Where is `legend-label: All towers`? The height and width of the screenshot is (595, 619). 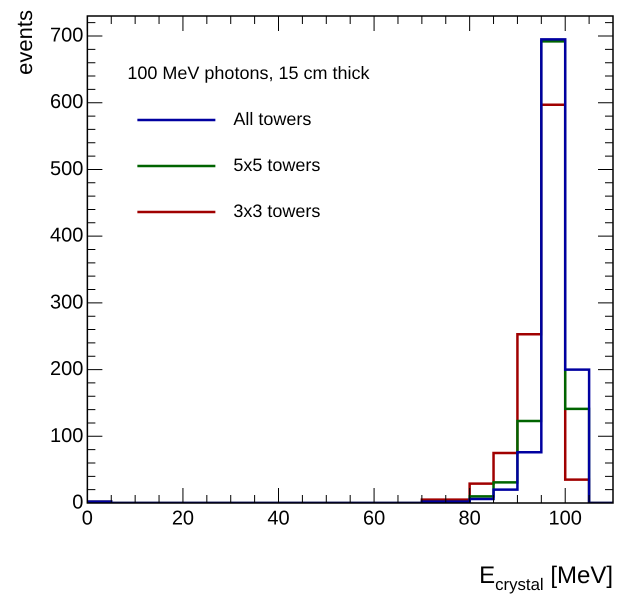 legend-label: All towers is located at coordinates (272, 118).